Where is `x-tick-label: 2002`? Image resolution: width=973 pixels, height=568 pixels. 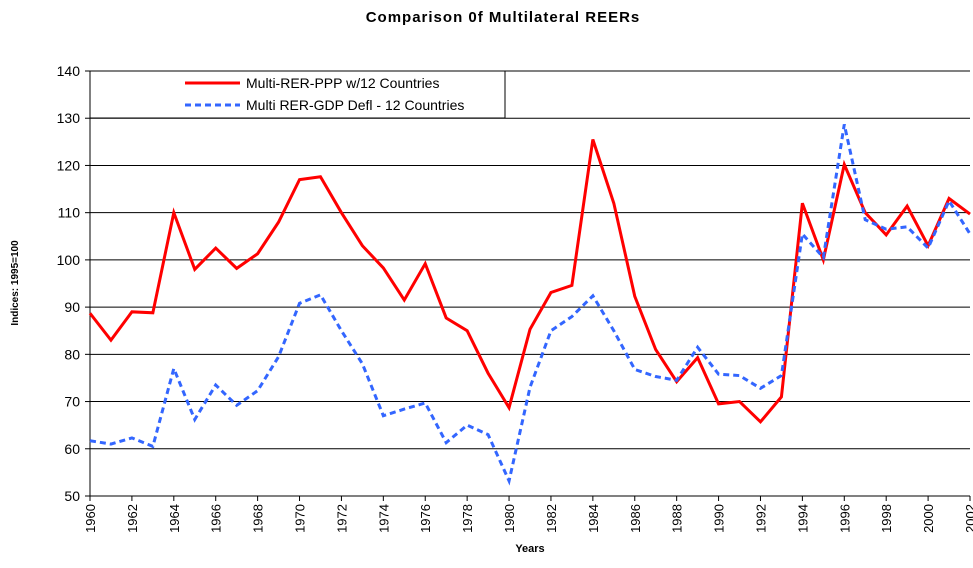
x-tick-label: 2002 is located at coordinates (968, 518).